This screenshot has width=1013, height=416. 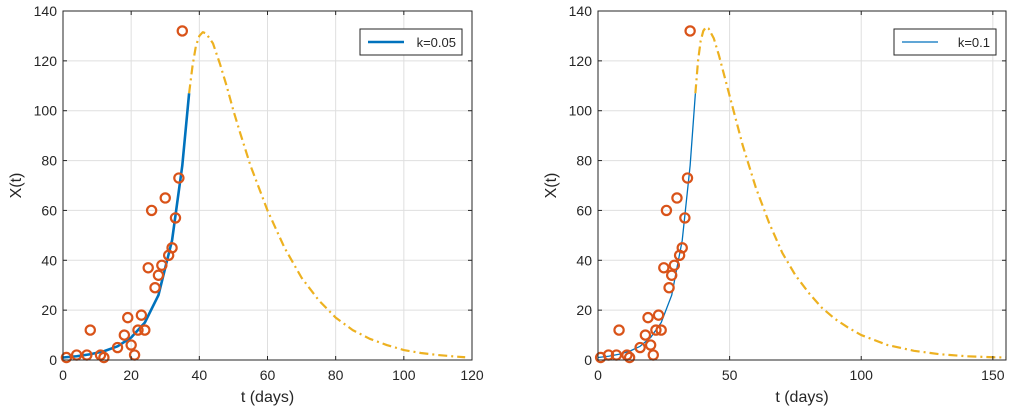 What do you see at coordinates (336, 375) in the screenshot?
I see `x-tick-label: 80` at bounding box center [336, 375].